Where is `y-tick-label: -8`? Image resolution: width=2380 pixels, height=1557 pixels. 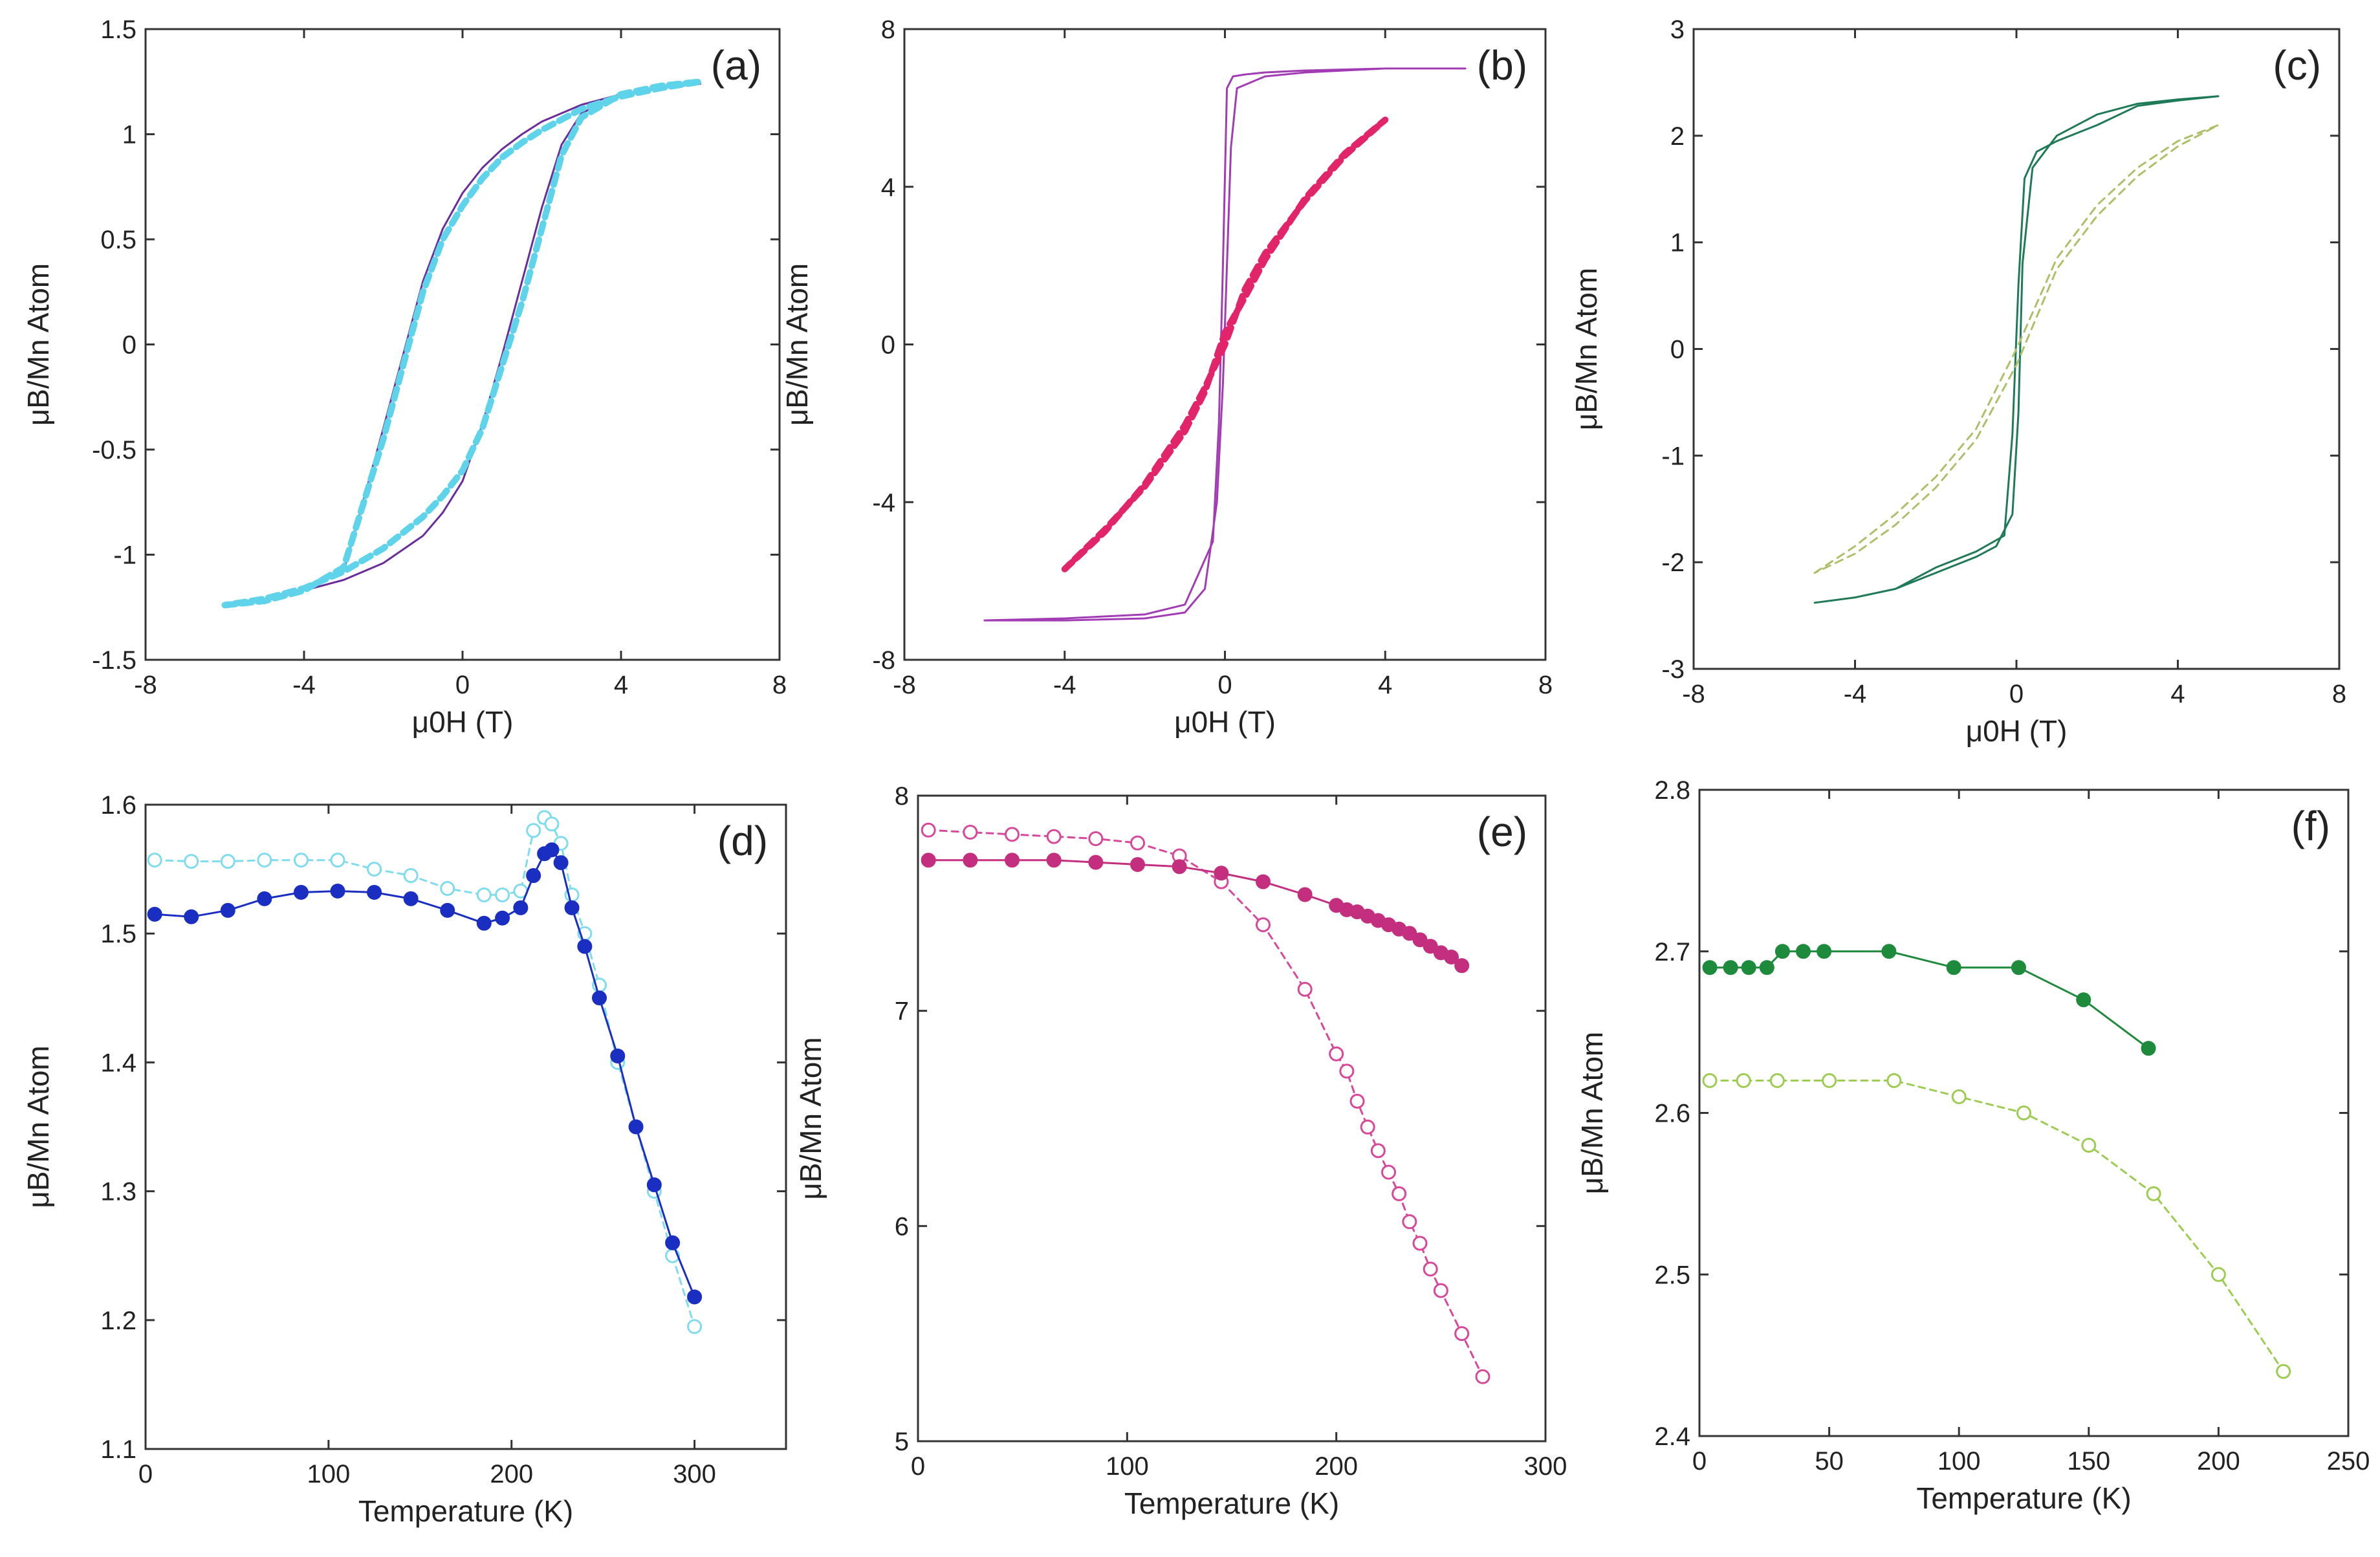
y-tick-label: -8 is located at coordinates (883, 660).